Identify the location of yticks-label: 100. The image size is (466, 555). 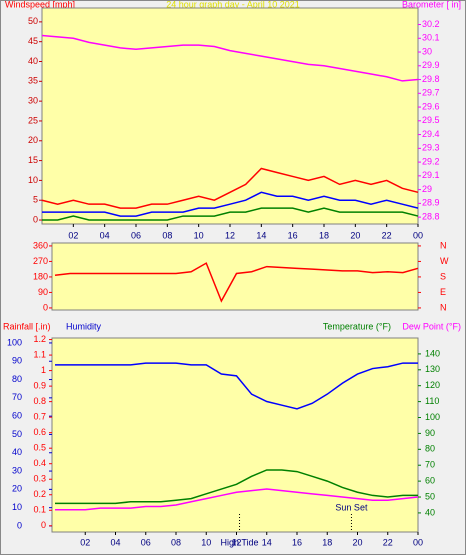
(14, 342).